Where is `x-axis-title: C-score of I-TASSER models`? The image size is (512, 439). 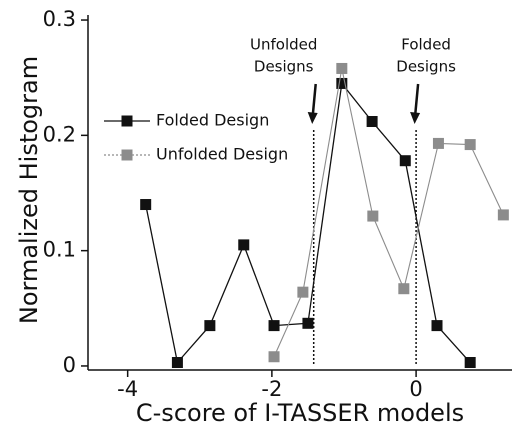 x-axis-title: C-score of I-TASSER models is located at coordinates (300, 413).